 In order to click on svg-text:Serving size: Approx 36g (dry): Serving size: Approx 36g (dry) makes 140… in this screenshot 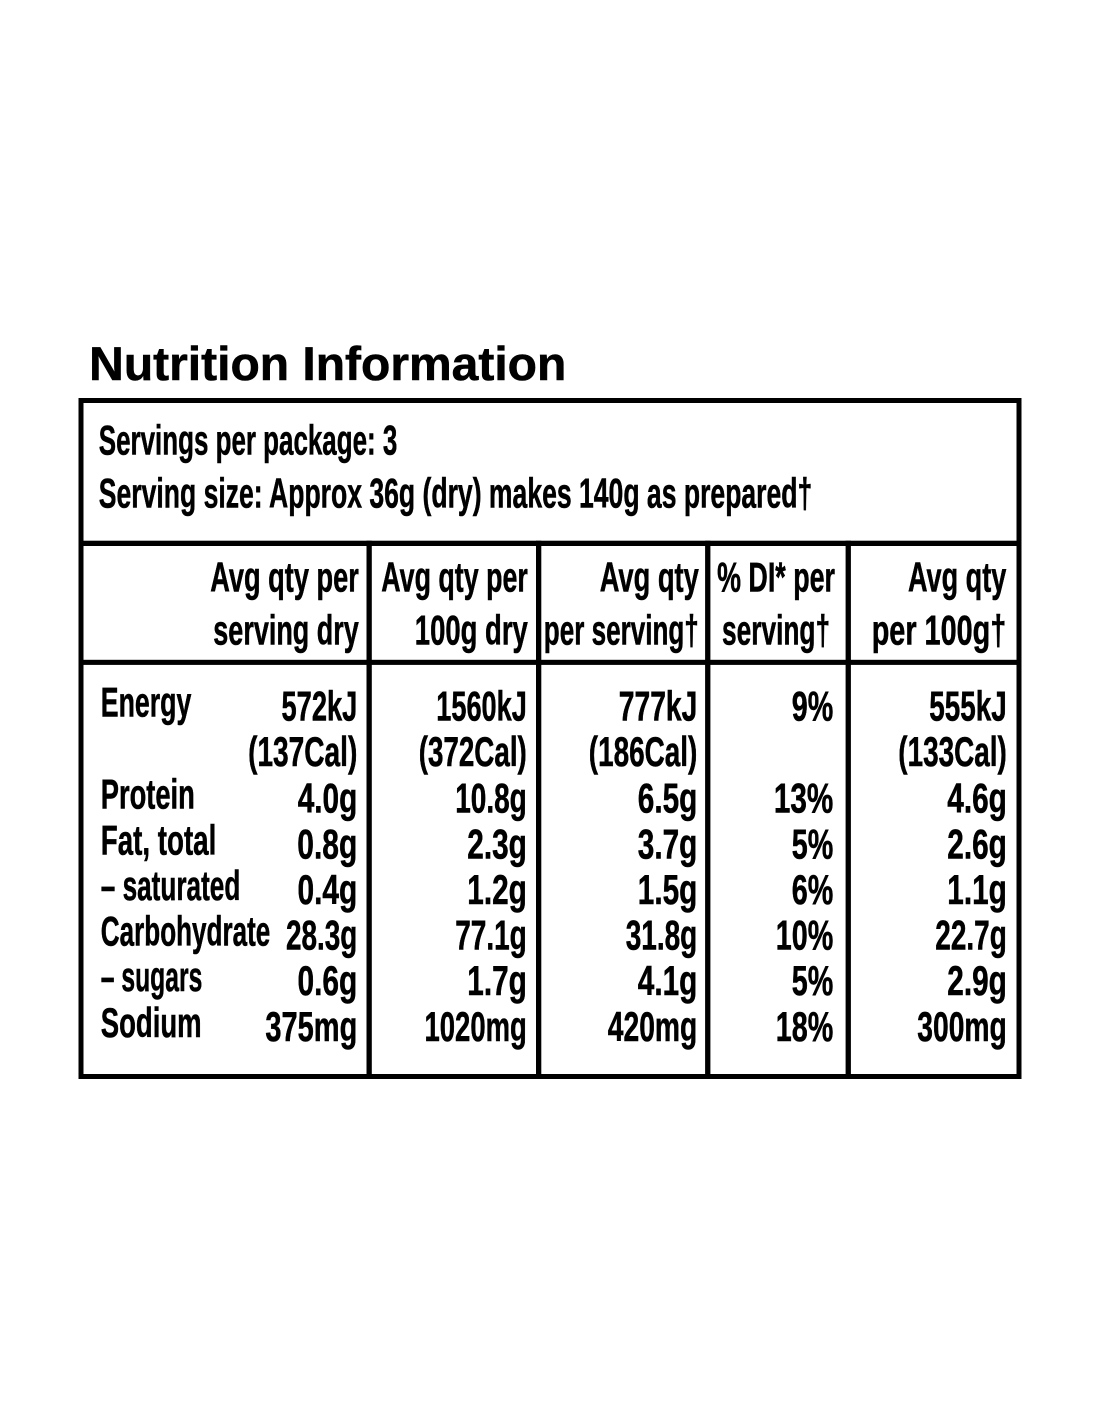, I will do `click(456, 493)`.